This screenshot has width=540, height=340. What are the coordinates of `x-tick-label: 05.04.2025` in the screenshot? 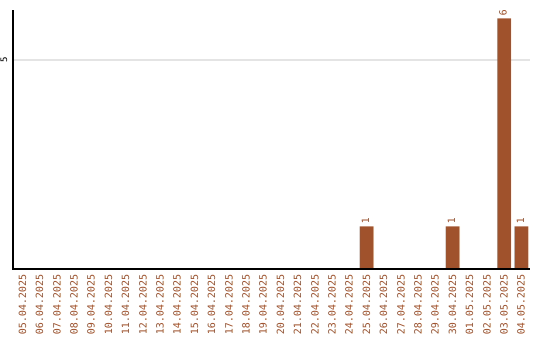 It's located at (23, 304).